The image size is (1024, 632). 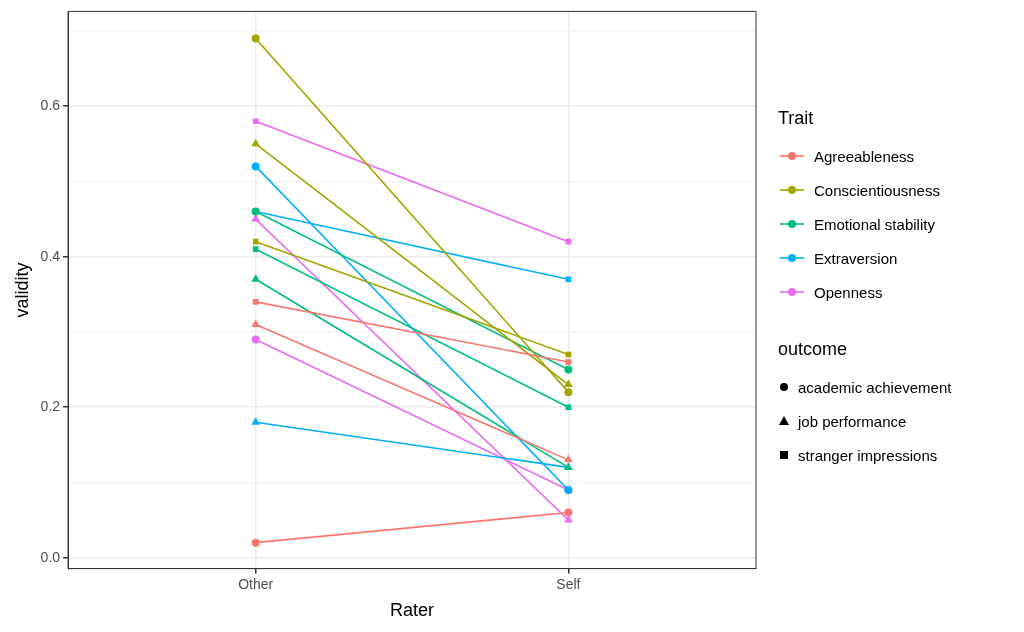 What do you see at coordinates (813, 349) in the screenshot?
I see `text: outcome` at bounding box center [813, 349].